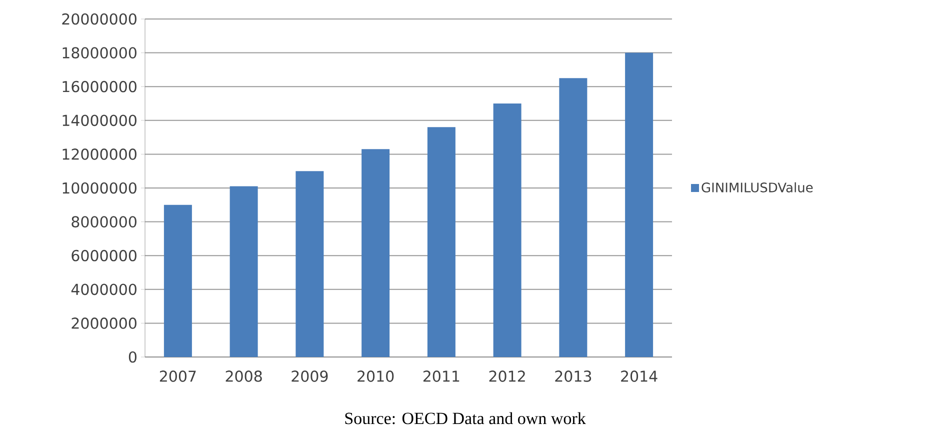  Describe the element at coordinates (104, 323) in the screenshot. I see `y-tick-label: 2000000` at that location.